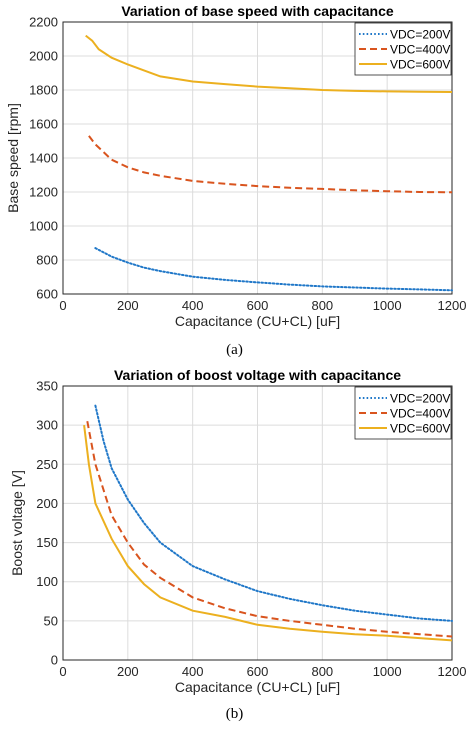 The image size is (469, 730). What do you see at coordinates (47, 581) in the screenshot?
I see `y-tick-label: 100` at bounding box center [47, 581].